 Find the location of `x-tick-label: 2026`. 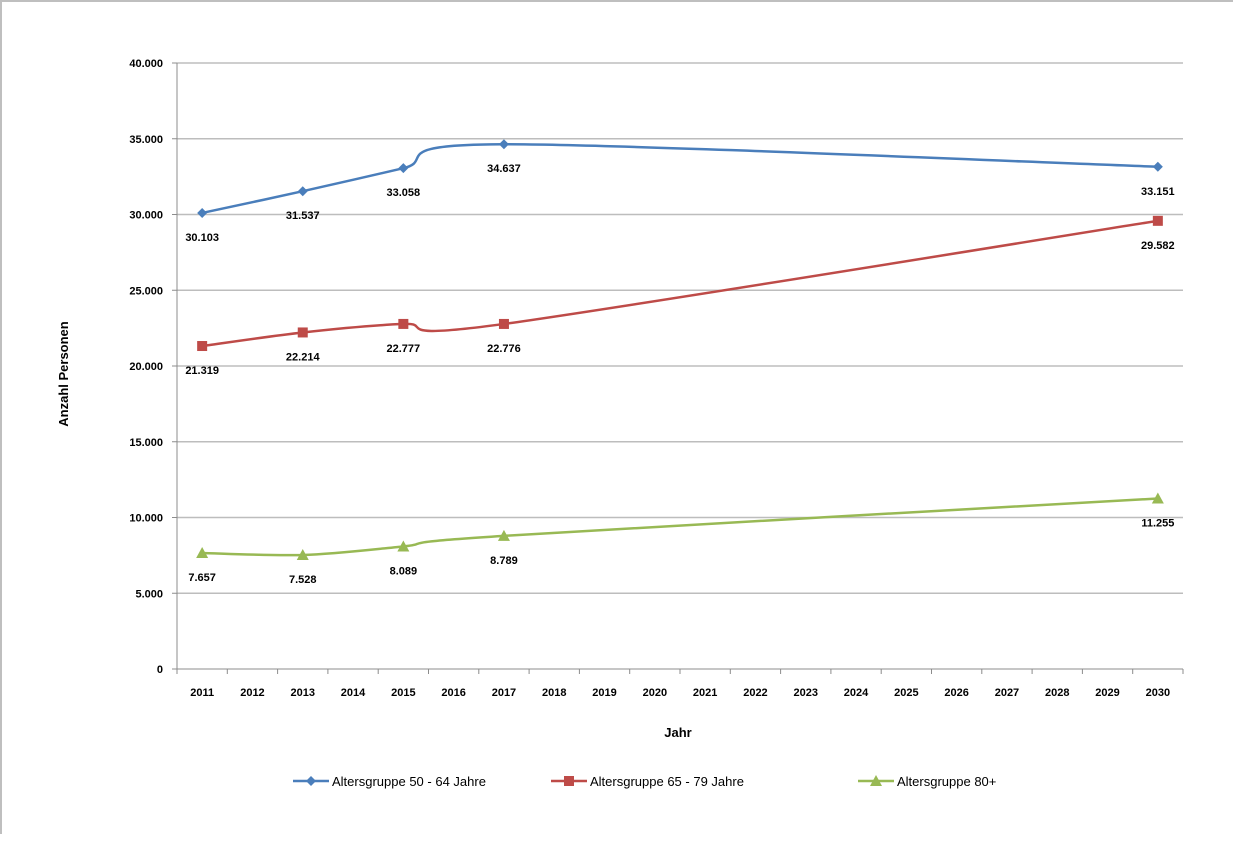

x-tick-label: 2026 is located at coordinates (956, 693).